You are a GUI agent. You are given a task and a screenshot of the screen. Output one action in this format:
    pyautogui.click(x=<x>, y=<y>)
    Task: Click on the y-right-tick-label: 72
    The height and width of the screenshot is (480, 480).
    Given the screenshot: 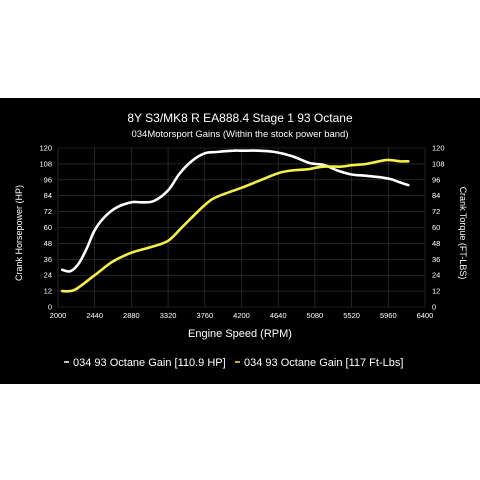 What is the action you would take?
    pyautogui.click(x=436, y=211)
    